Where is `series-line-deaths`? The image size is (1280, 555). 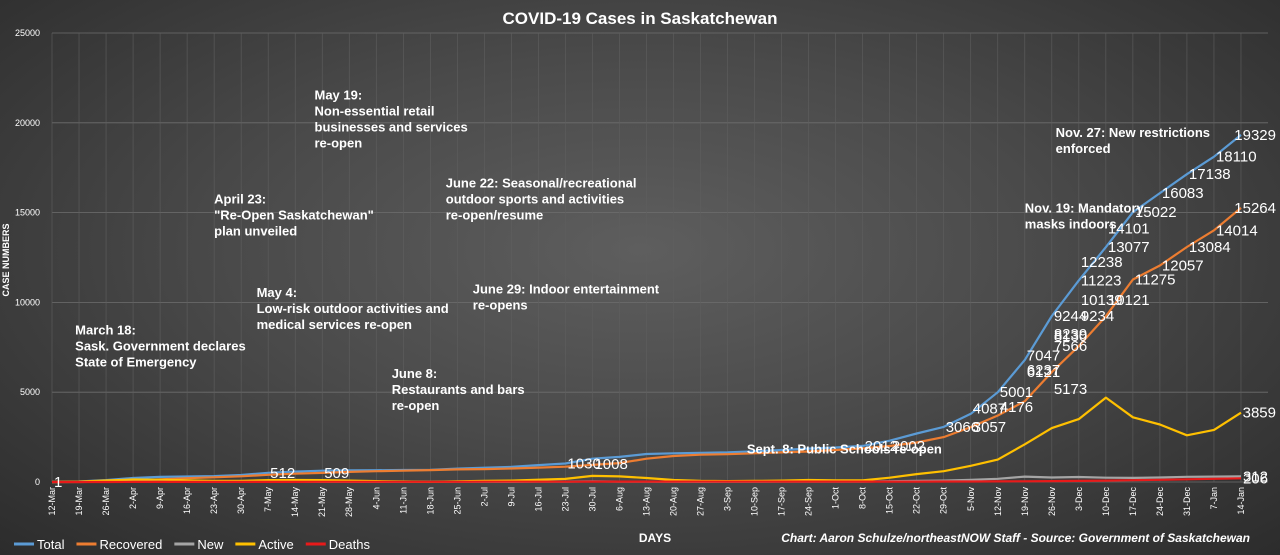
series-line-deaths is located at coordinates (647, 480).